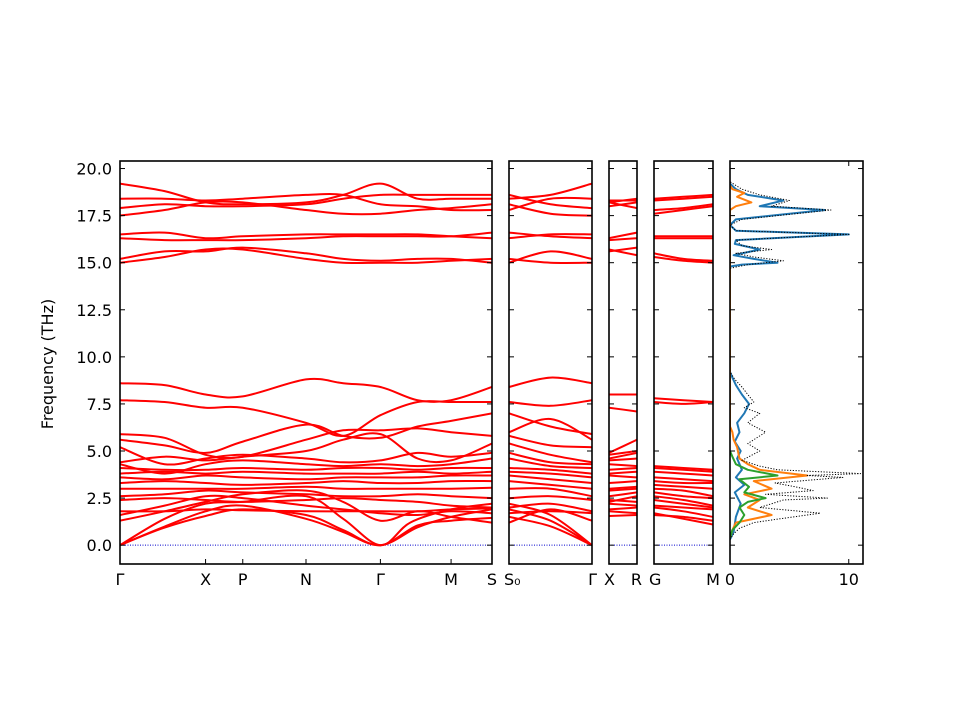 Image resolution: width=960 pixels, height=720 pixels. I want to click on y-axis: 0.0 2.5 5.0 7.5 10.0 12.5 15.0 17.5 20.0, so click(94, 358).